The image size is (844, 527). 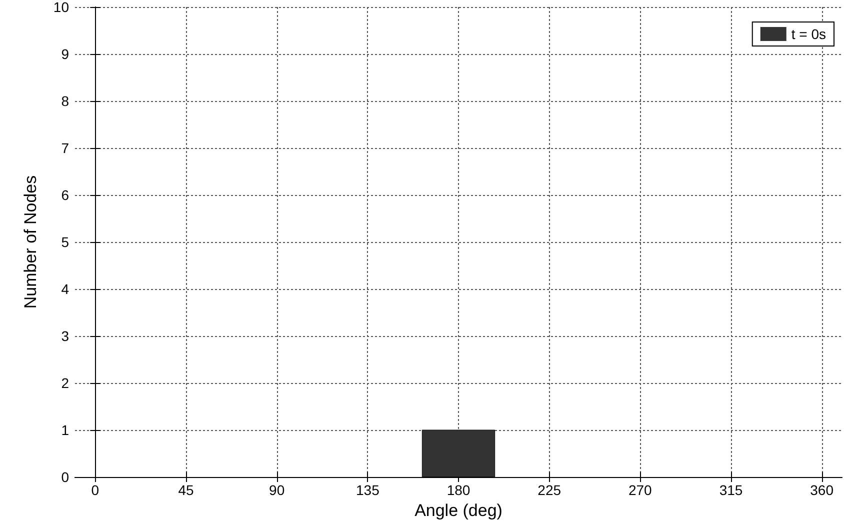 What do you see at coordinates (65, 101) in the screenshot?
I see `y-tick-label: 8` at bounding box center [65, 101].